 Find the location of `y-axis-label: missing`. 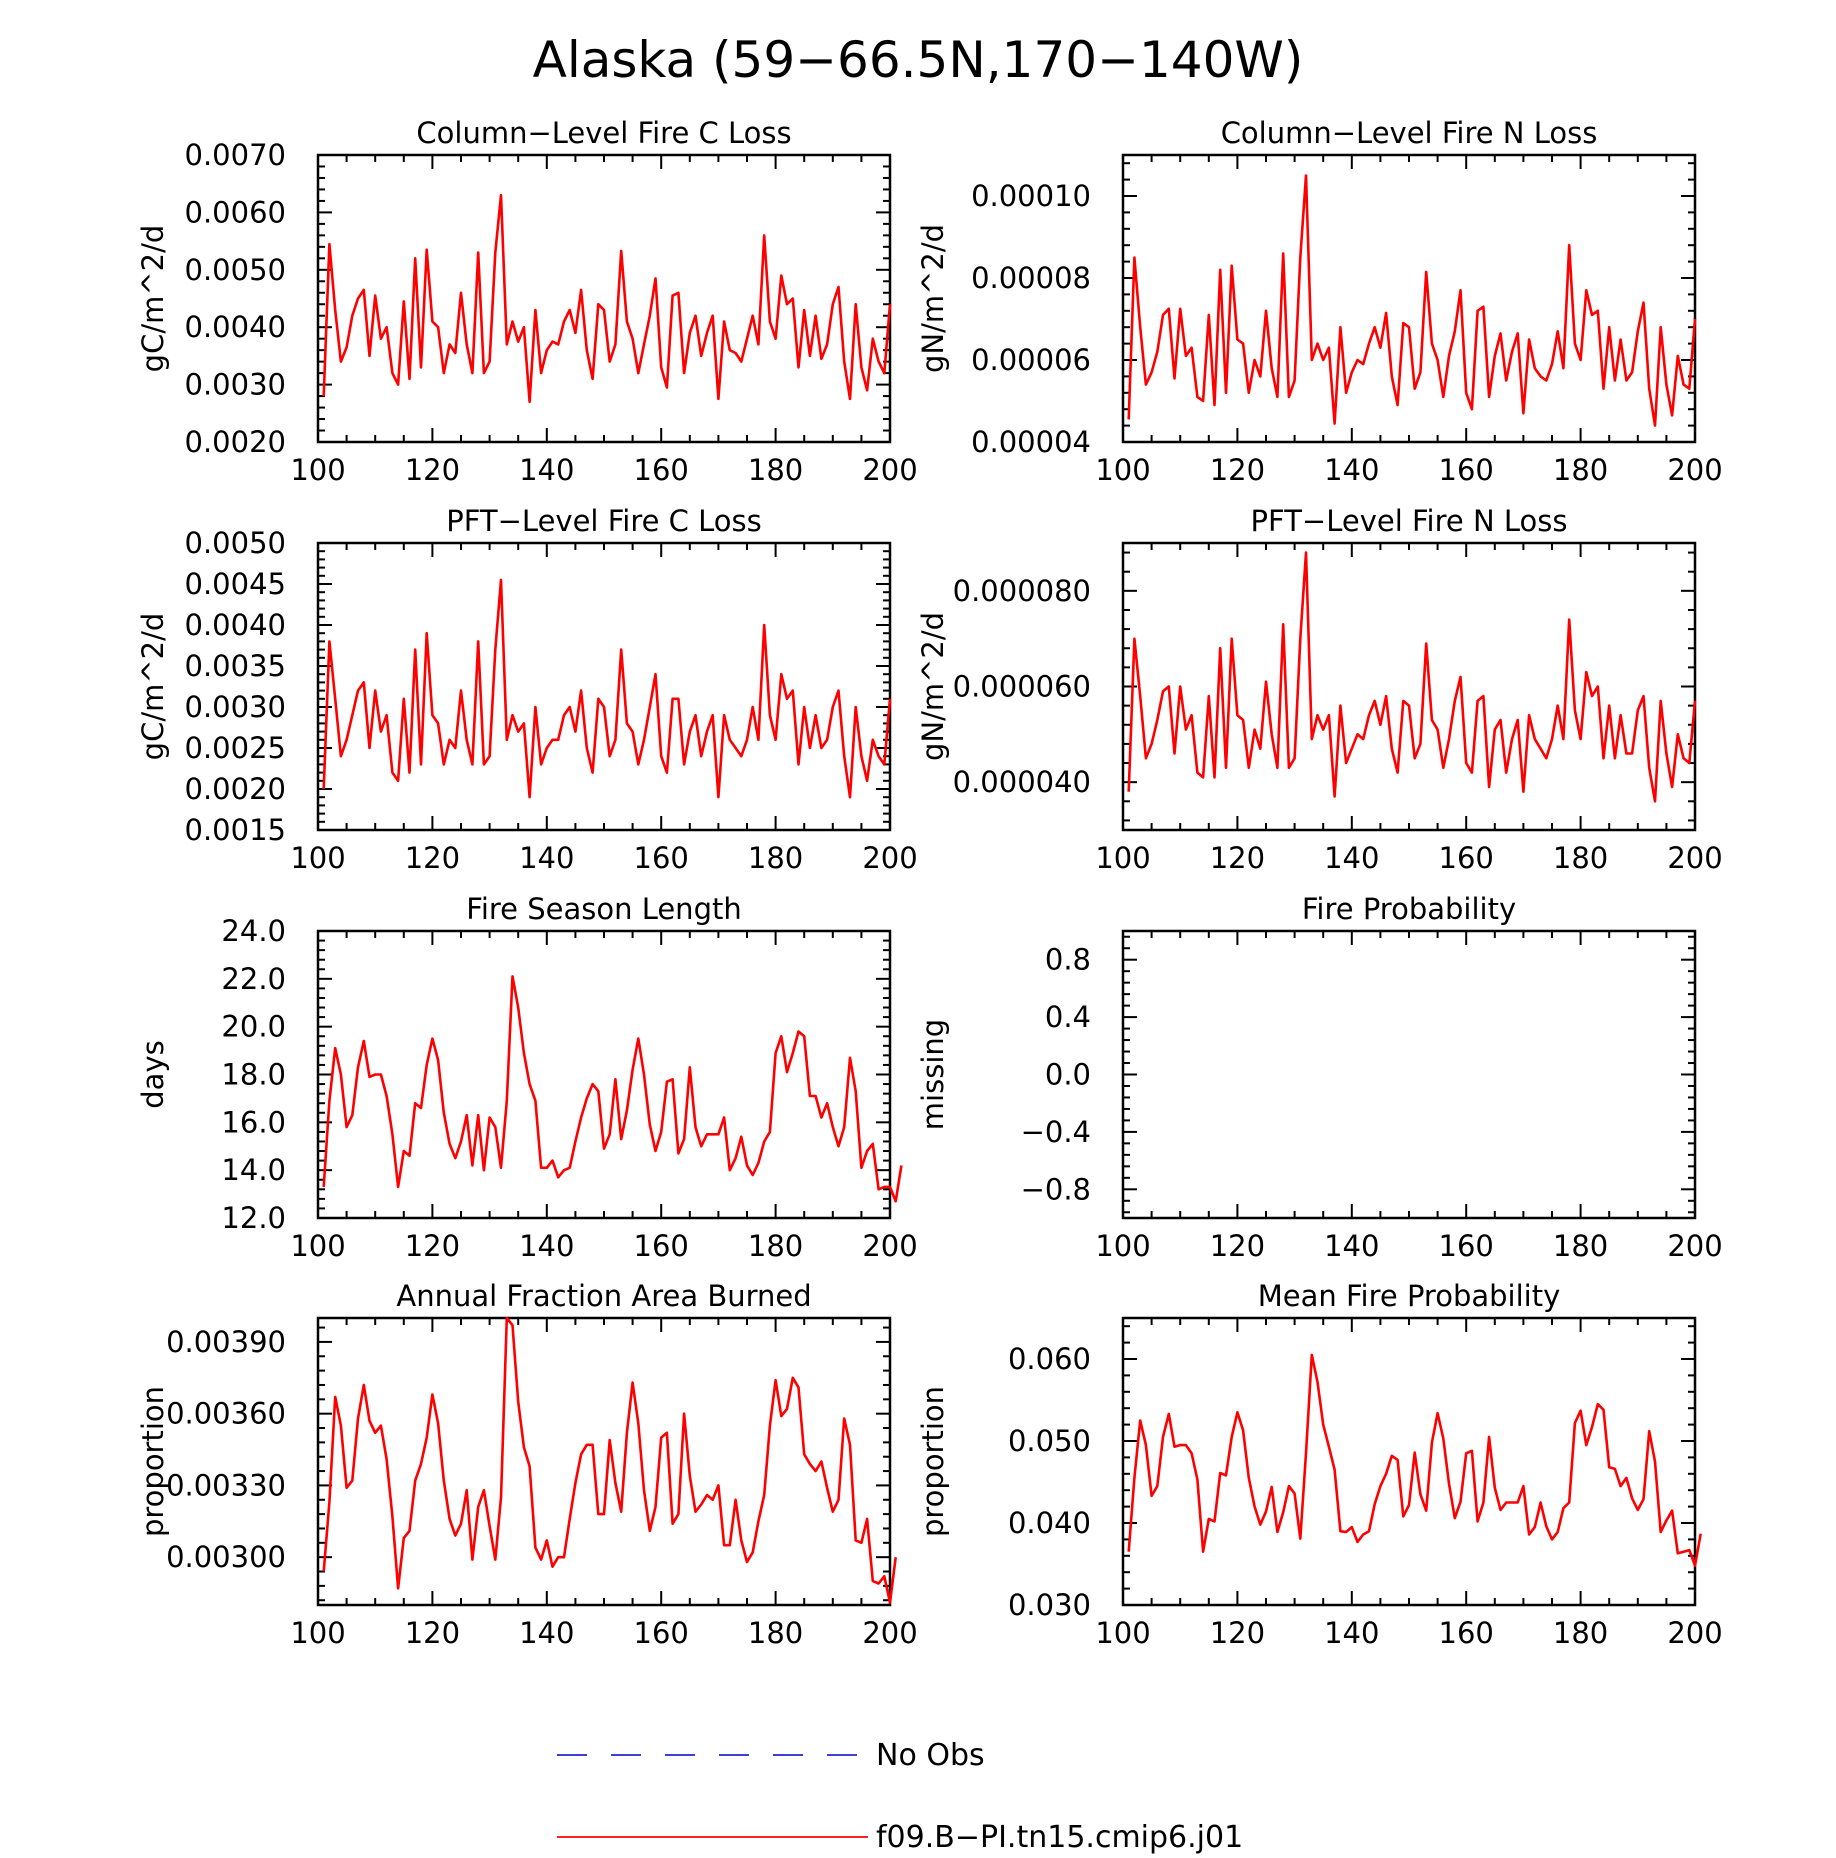

y-axis-label: missing is located at coordinates (933, 1074).